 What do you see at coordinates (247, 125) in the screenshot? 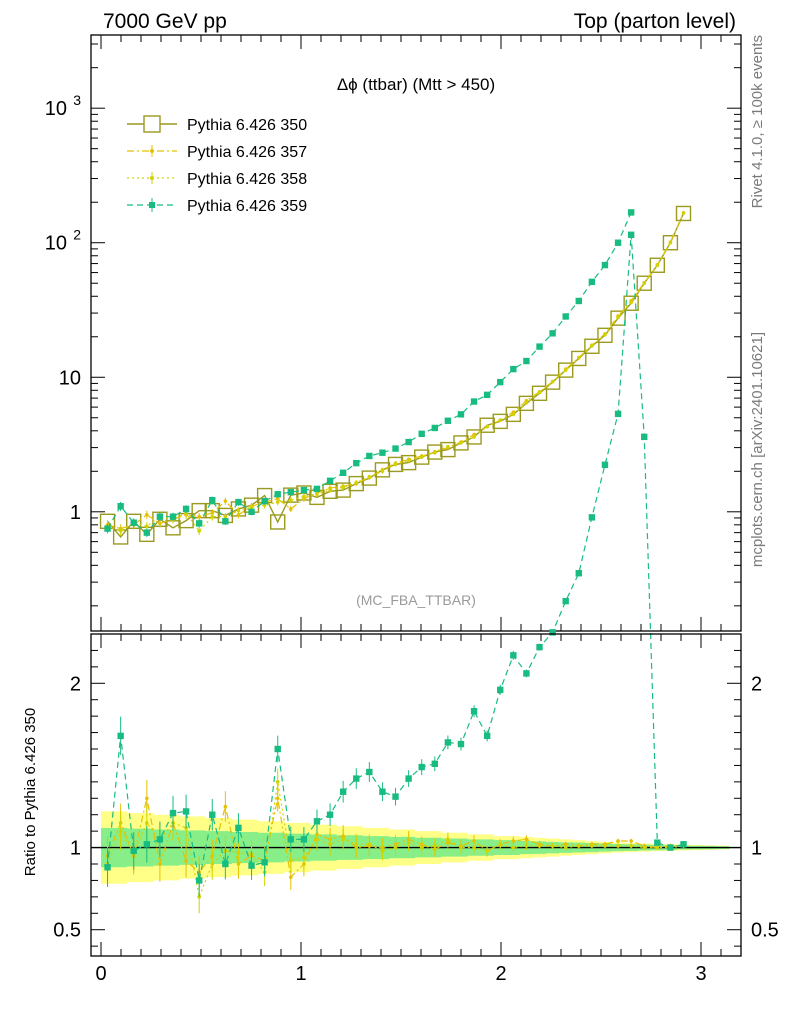
I see `legend-label: Pythia 6.426 350` at bounding box center [247, 125].